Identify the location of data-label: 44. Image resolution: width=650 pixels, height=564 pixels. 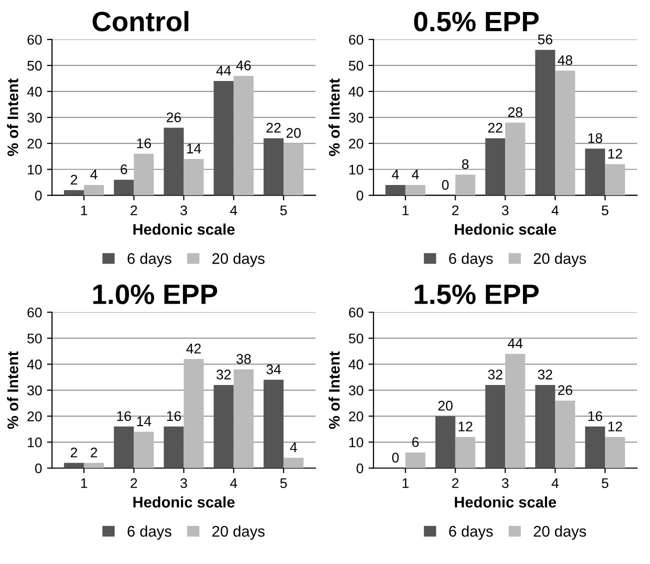
(515, 343).